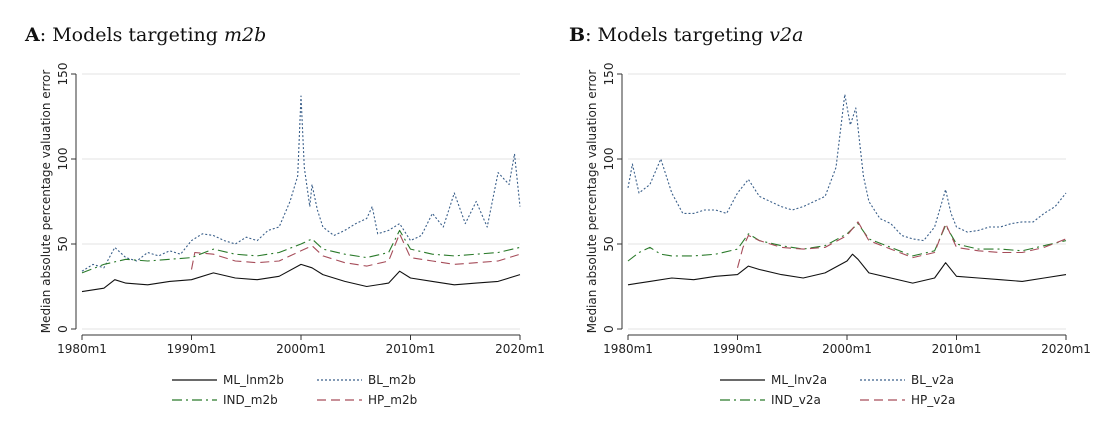 This screenshot has height=431, width=1097. I want to click on panel-a-target: m2b, so click(245, 35).